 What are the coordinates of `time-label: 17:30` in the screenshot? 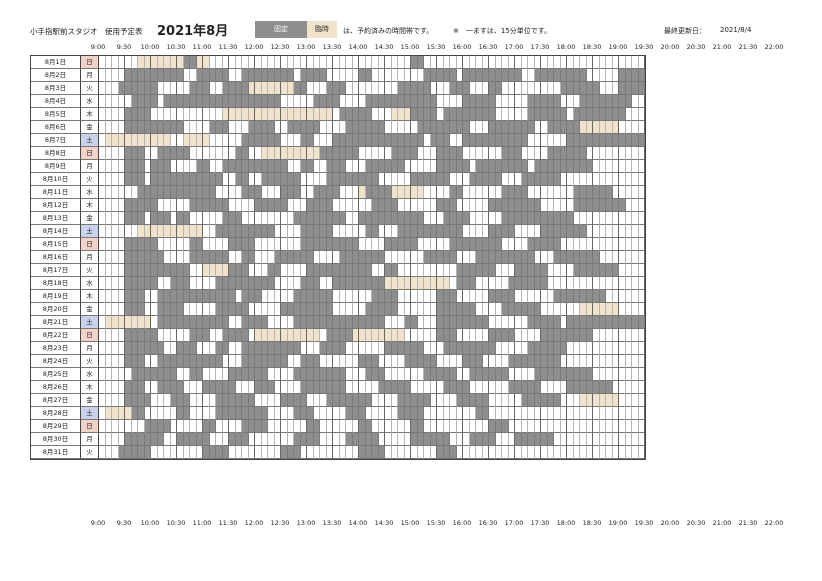 It's located at (540, 47).